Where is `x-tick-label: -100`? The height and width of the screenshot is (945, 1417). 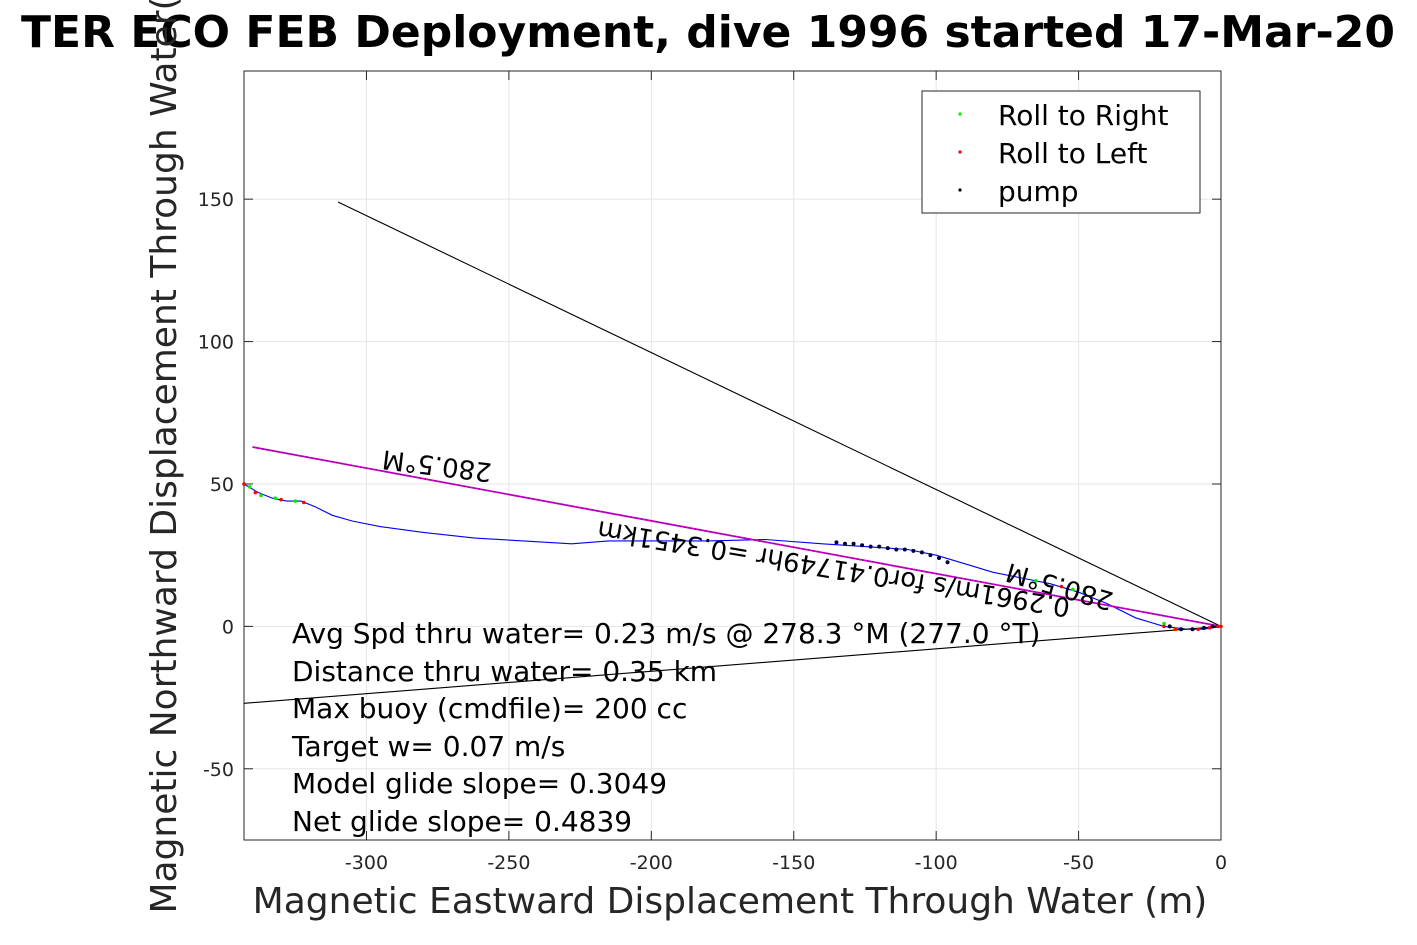
x-tick-label: -100 is located at coordinates (936, 863).